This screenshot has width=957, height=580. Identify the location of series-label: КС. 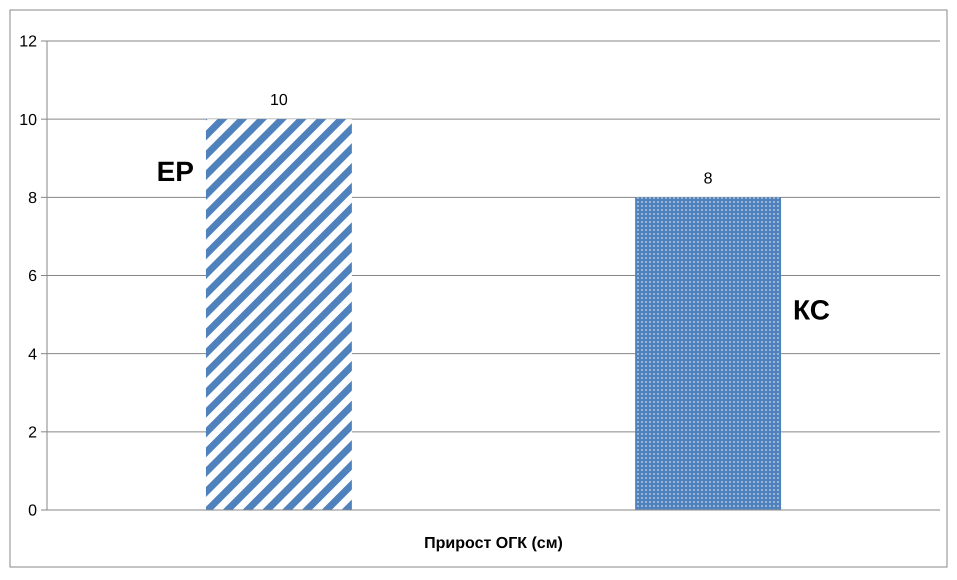
(811, 310).